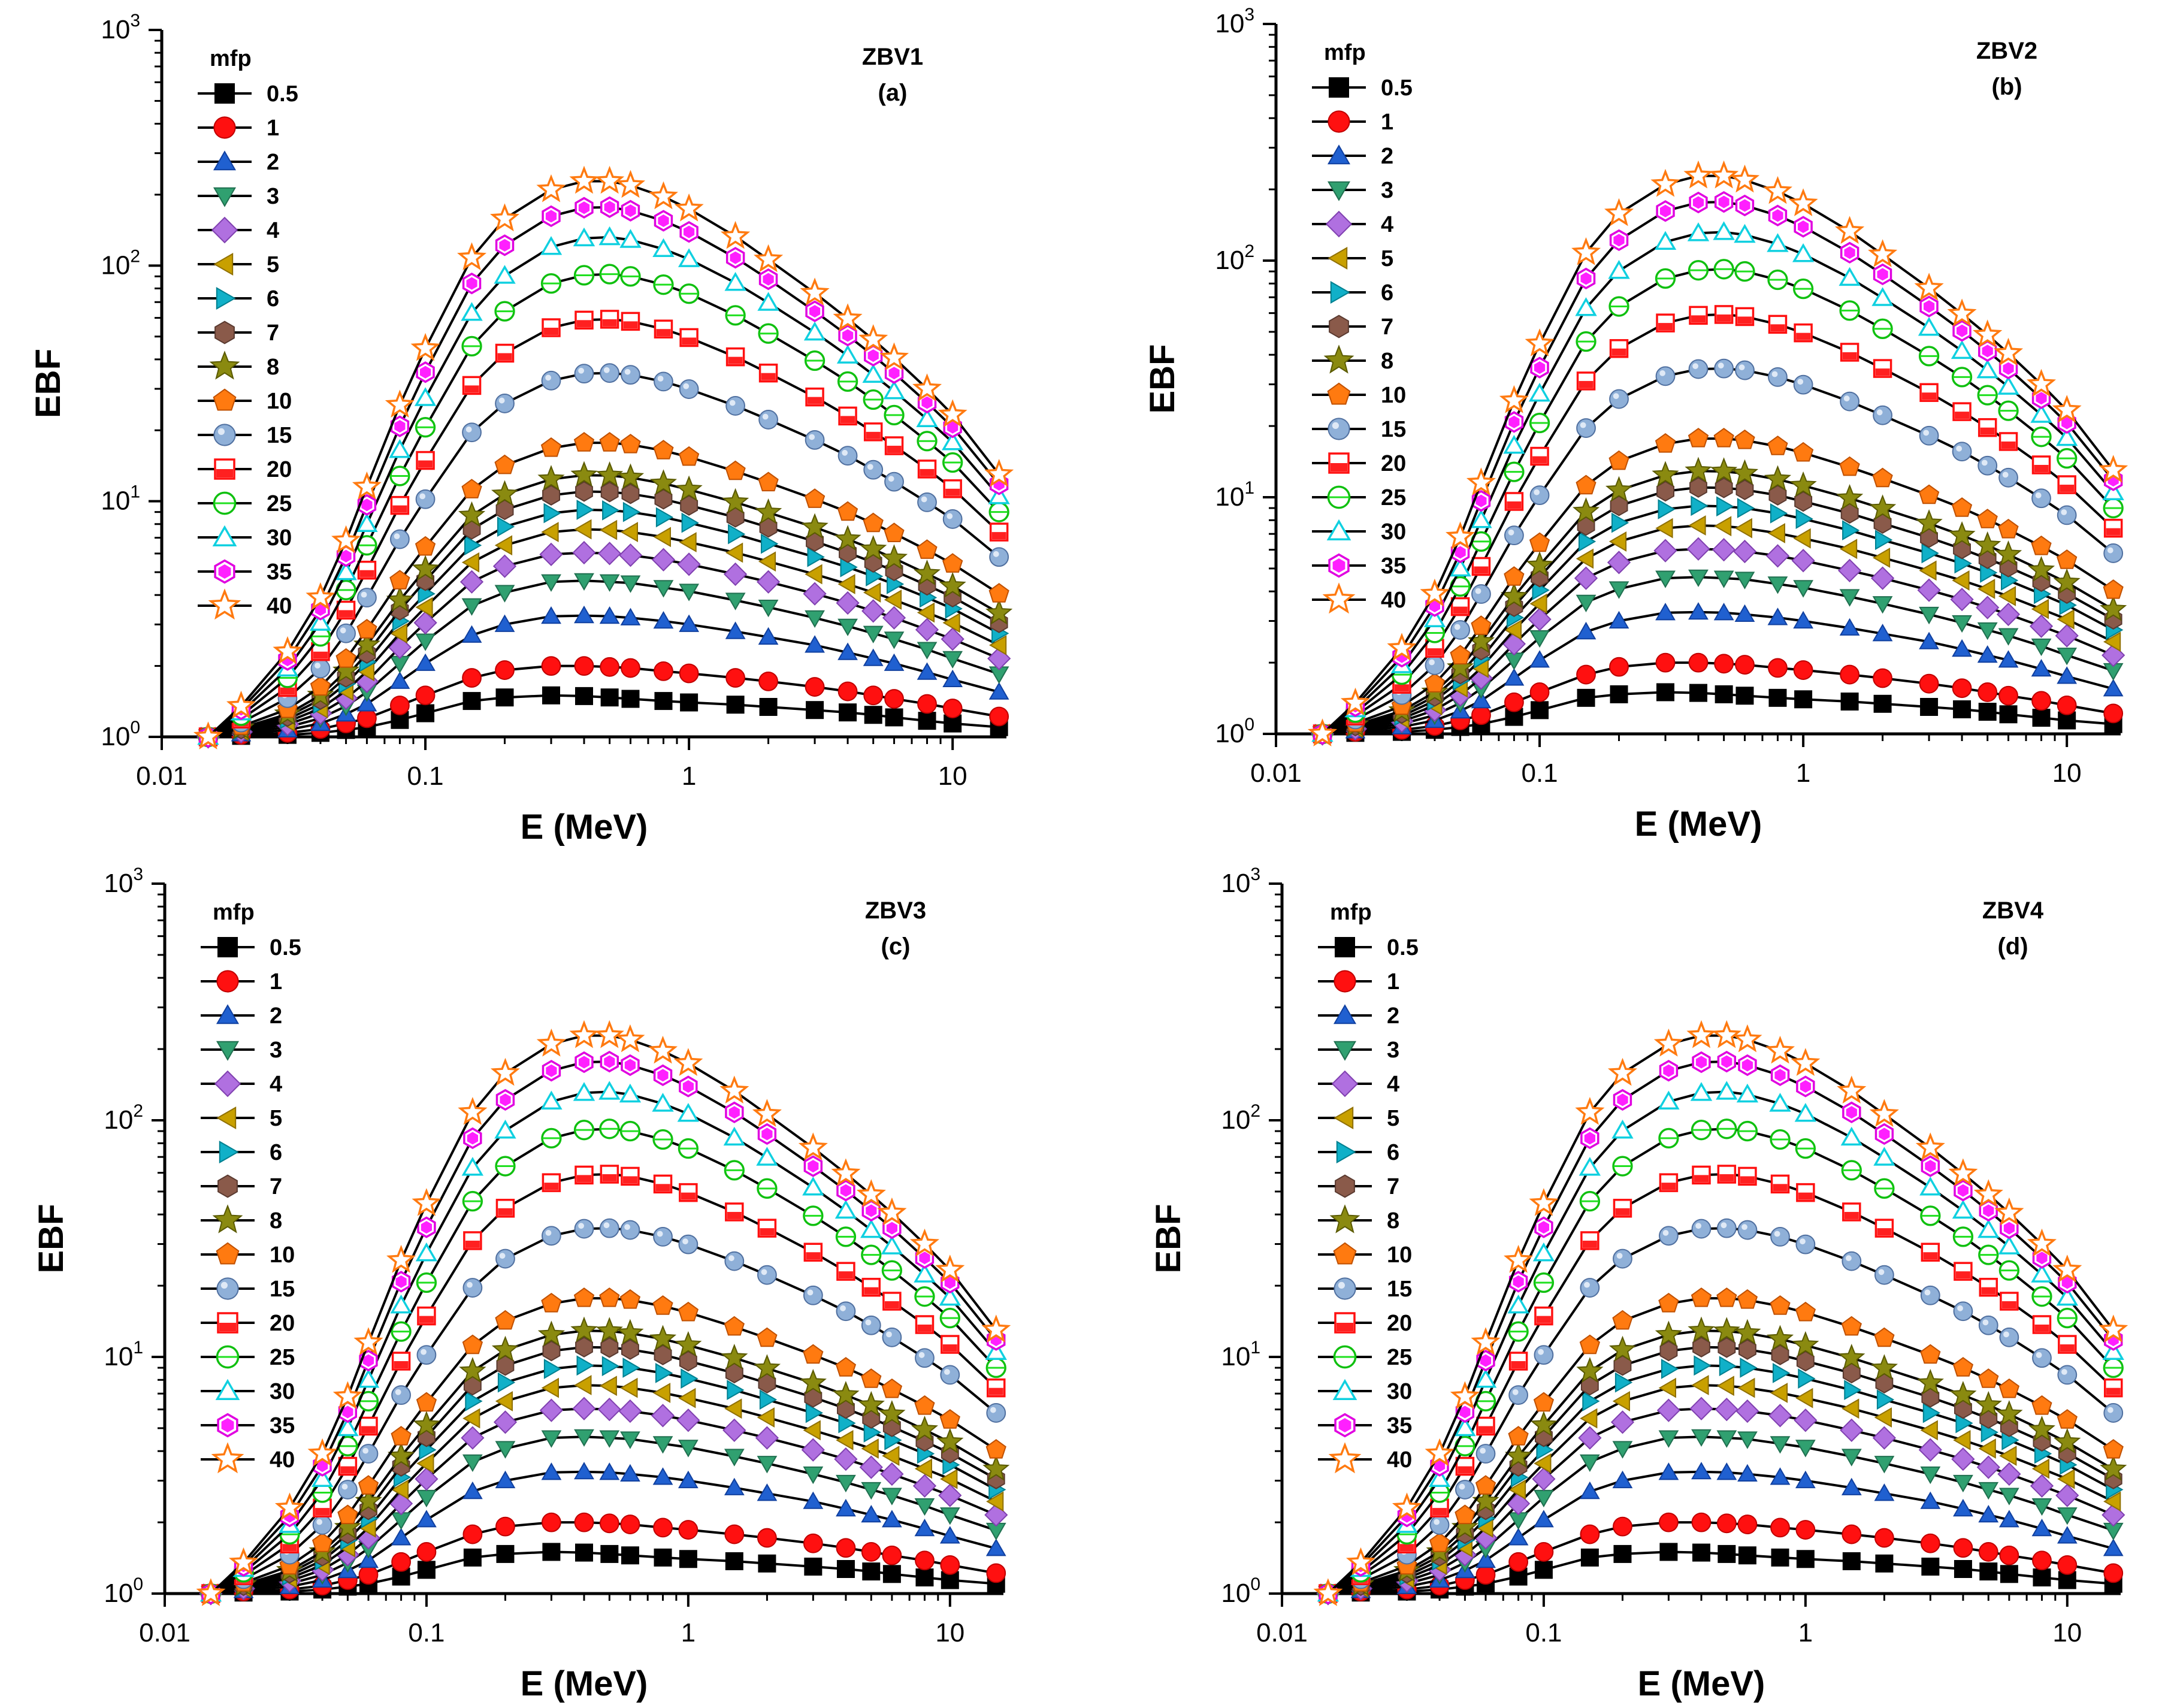 This screenshot has width=2168, height=1708. I want to click on legend-marker-fill, so click(1338, 566).